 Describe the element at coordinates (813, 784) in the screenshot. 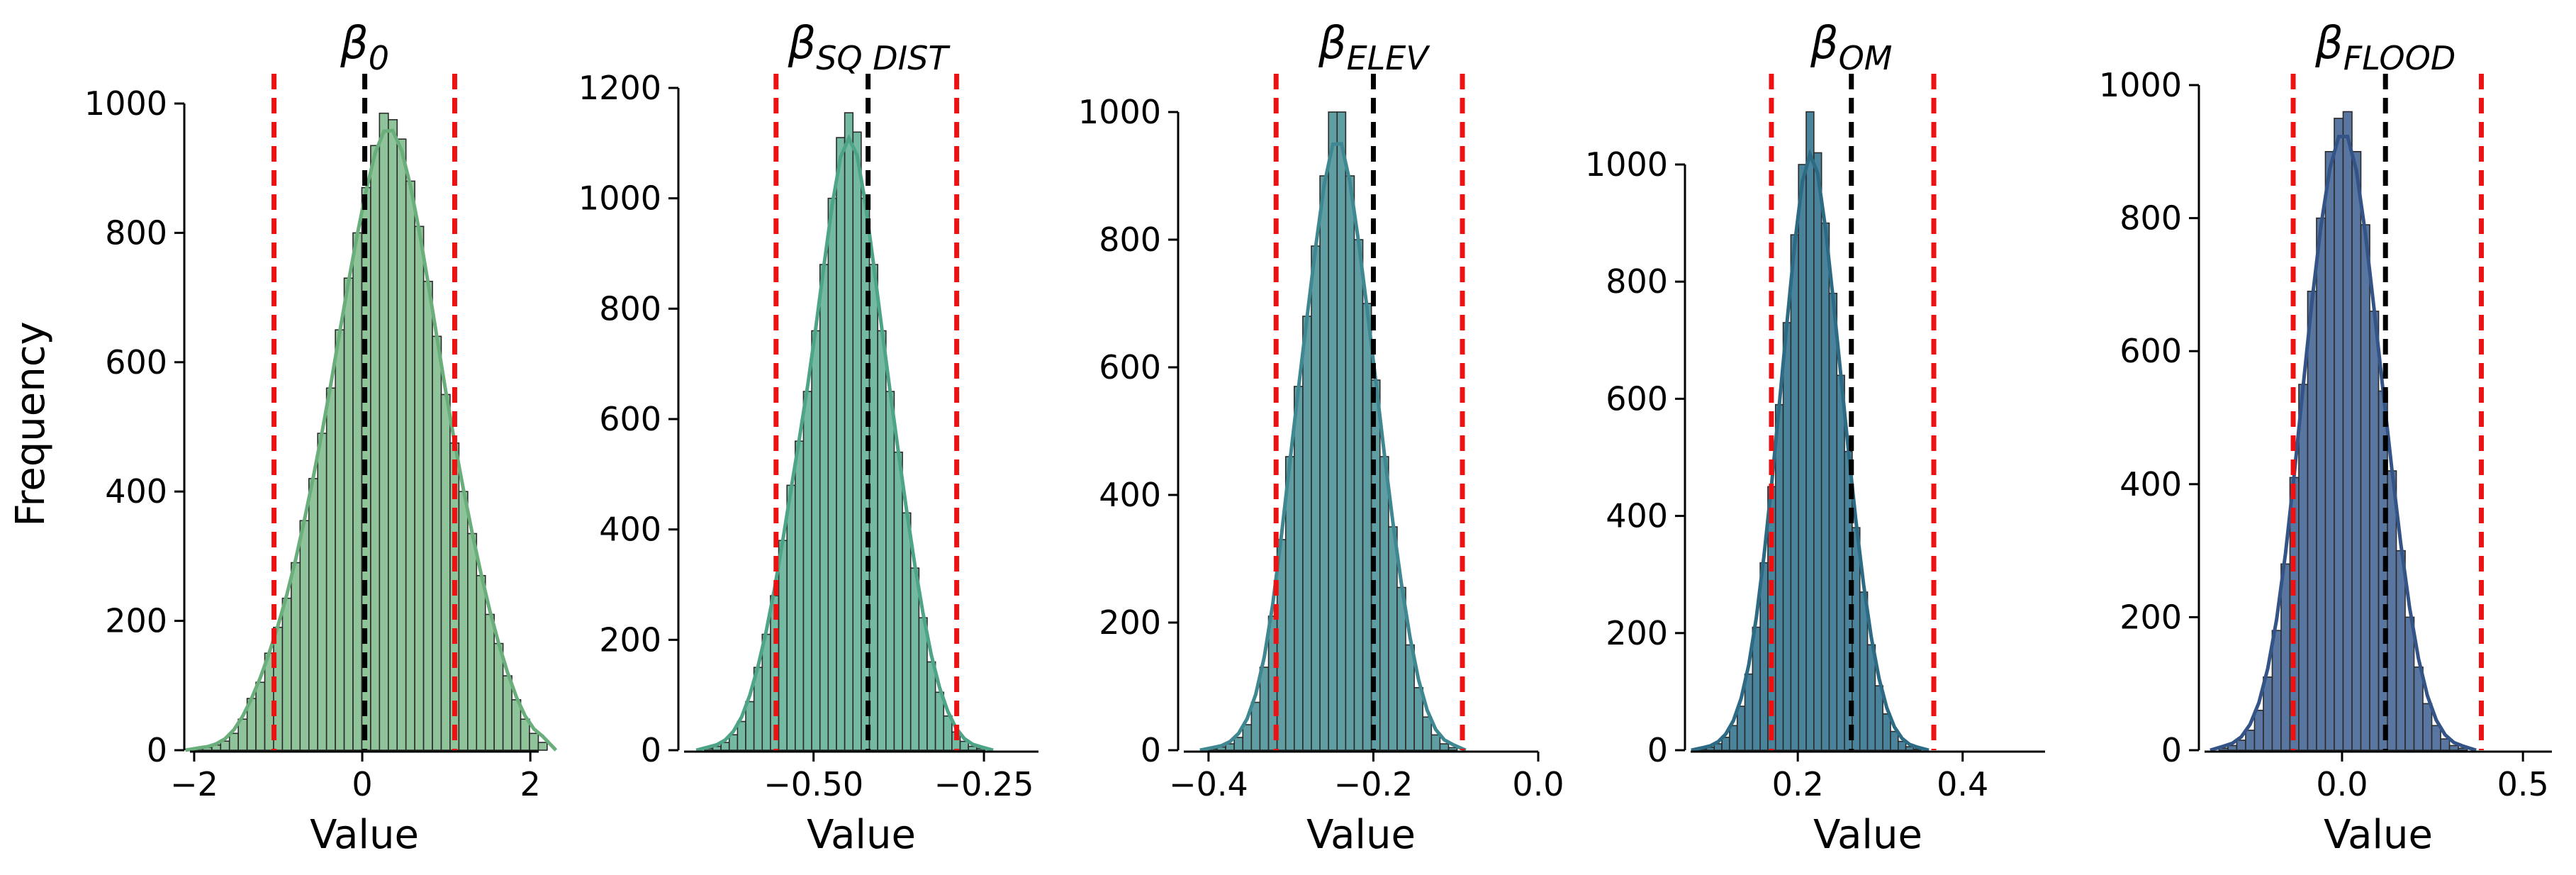

I see `x-tick-label: −0.50` at that location.